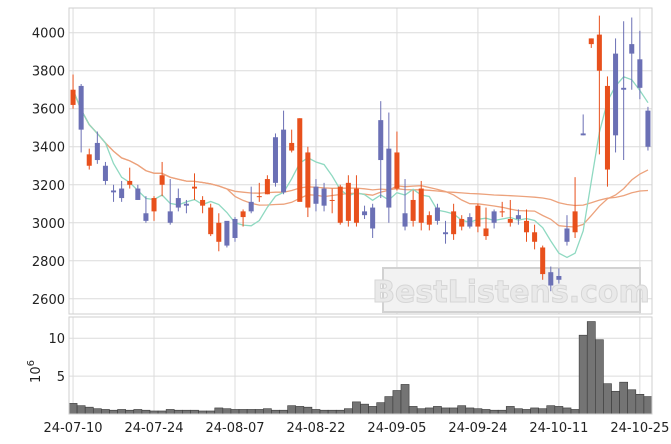 The width and height of the screenshot is (671, 444). Describe the element at coordinates (48, 300) in the screenshot. I see `price-tick-label: 2600` at that location.